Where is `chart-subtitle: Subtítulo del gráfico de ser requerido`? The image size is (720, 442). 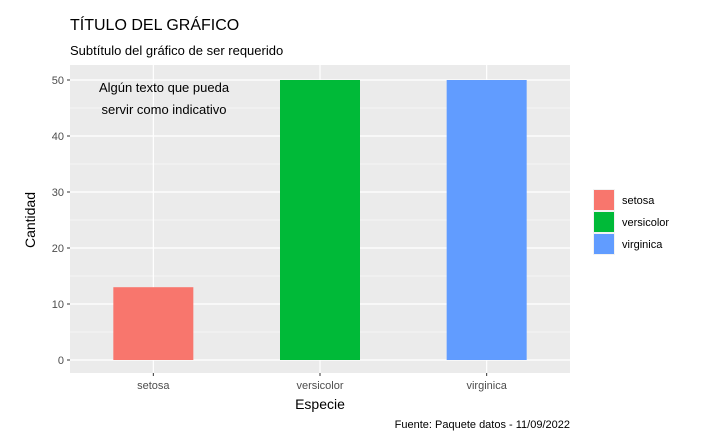 chart-subtitle: Subtítulo del gráfico de ser requerido is located at coordinates (176, 50).